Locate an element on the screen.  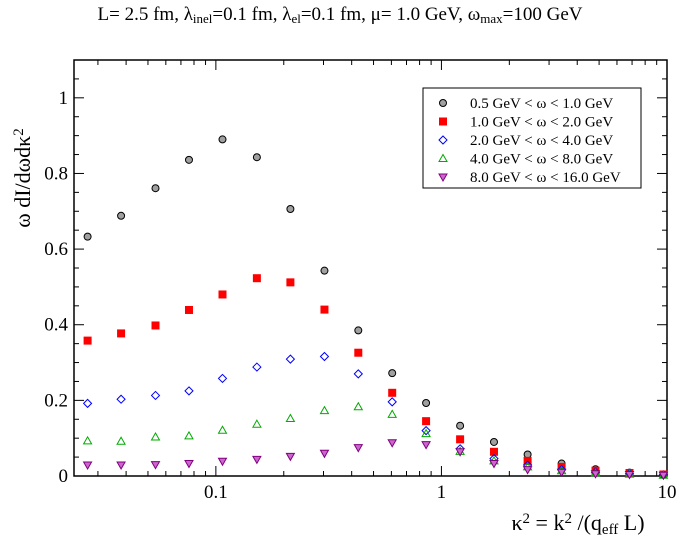
x-axis-label: κ2 = k2 /(qeff L) is located at coordinates (577, 524).